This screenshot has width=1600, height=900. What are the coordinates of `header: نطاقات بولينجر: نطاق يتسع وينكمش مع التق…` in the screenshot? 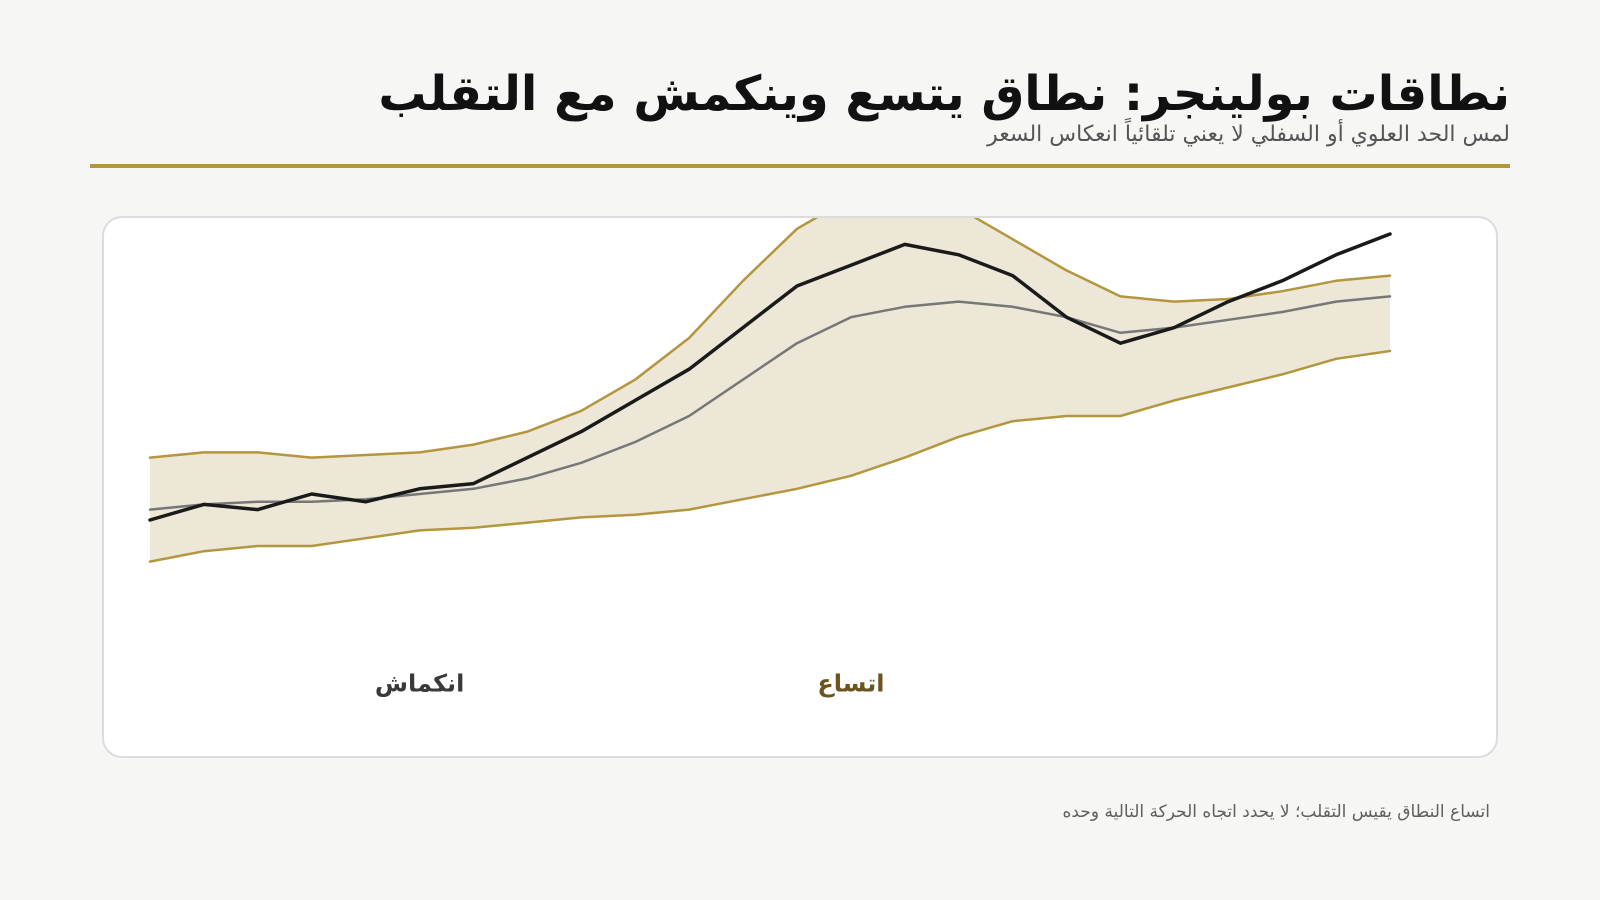 It's located at (800, 109).